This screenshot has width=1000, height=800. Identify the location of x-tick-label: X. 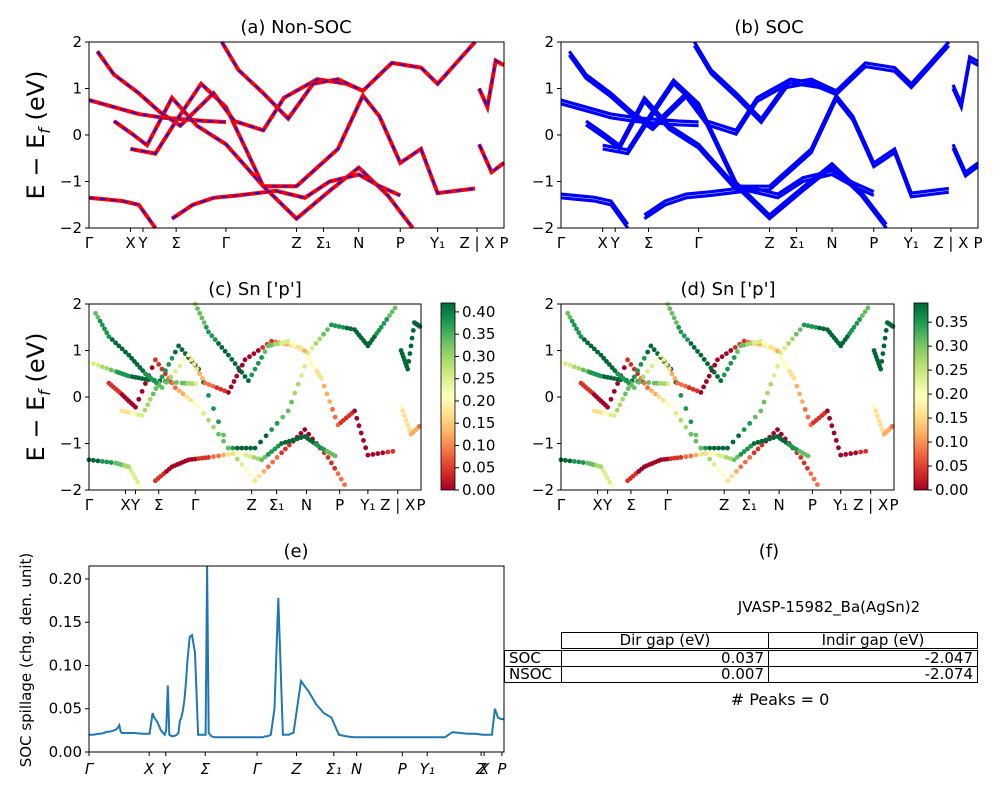
(597, 505).